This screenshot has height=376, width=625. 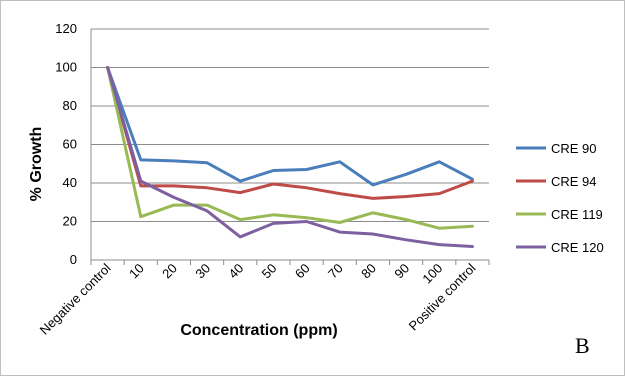 I want to click on y-tick-label: 20, so click(x=70, y=221).